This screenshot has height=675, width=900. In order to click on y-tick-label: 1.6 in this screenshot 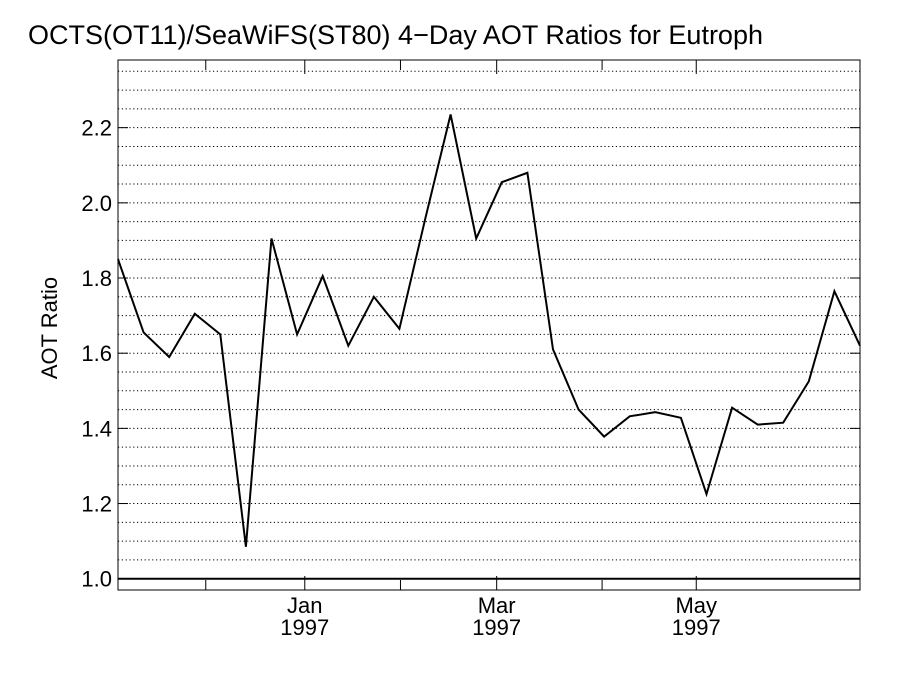, I will do `click(96, 353)`.